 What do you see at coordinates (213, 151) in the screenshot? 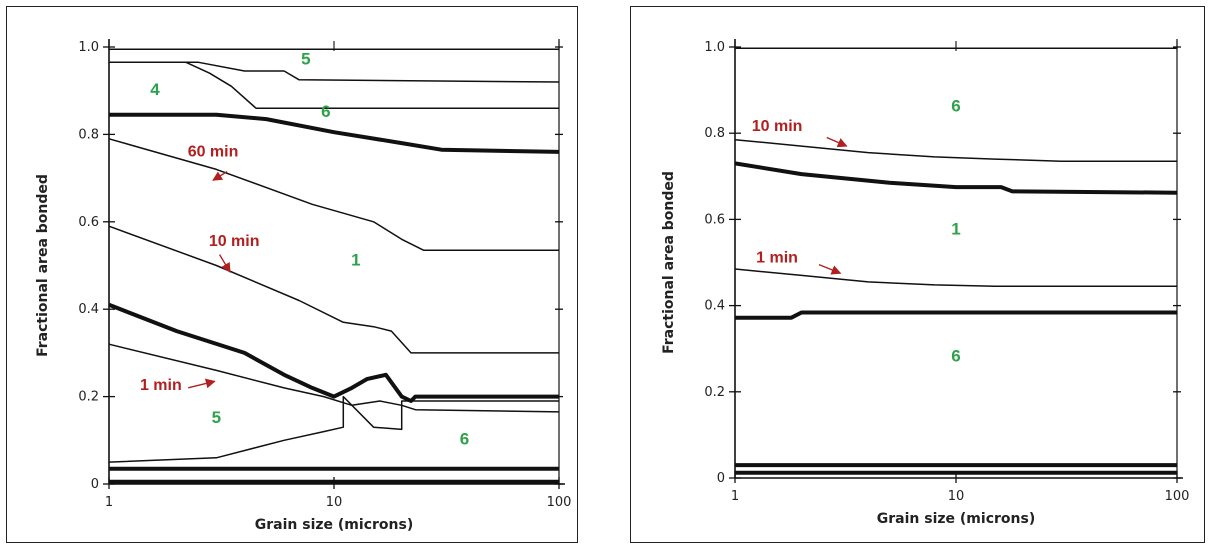
I see `time-label: 60 min` at bounding box center [213, 151].